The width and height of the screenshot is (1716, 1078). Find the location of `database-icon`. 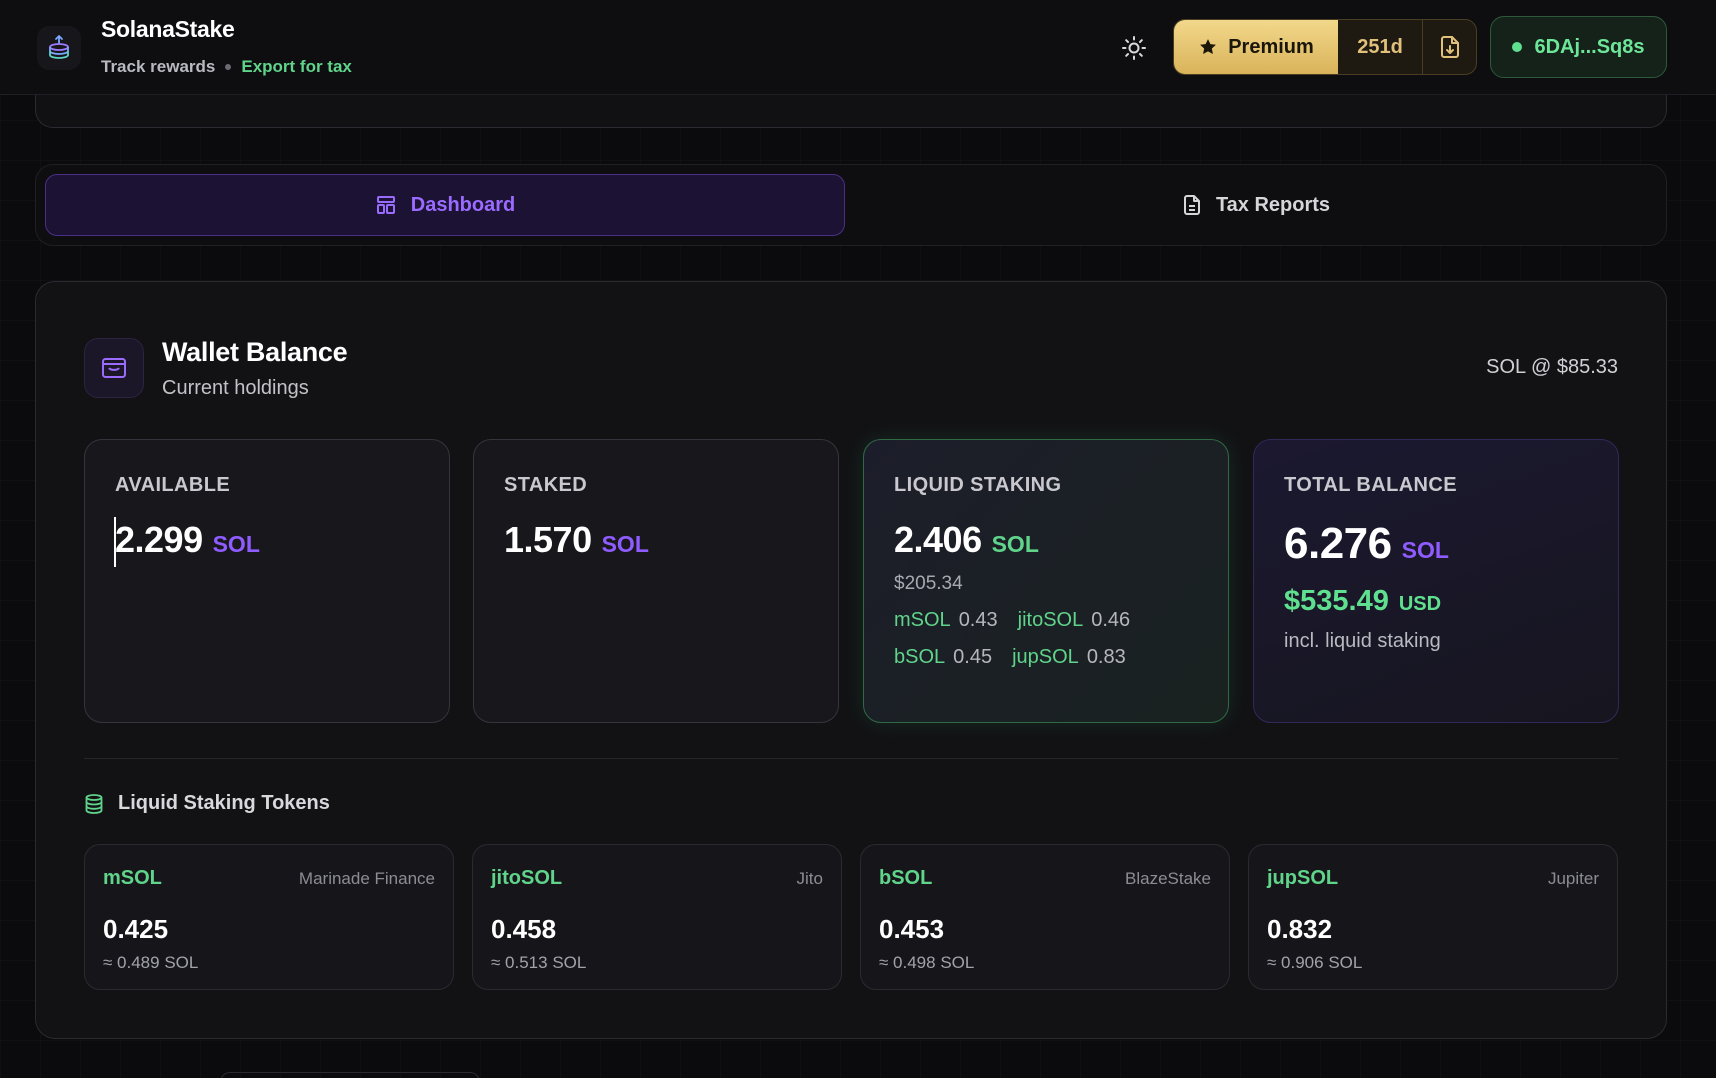

database-icon is located at coordinates (94, 803).